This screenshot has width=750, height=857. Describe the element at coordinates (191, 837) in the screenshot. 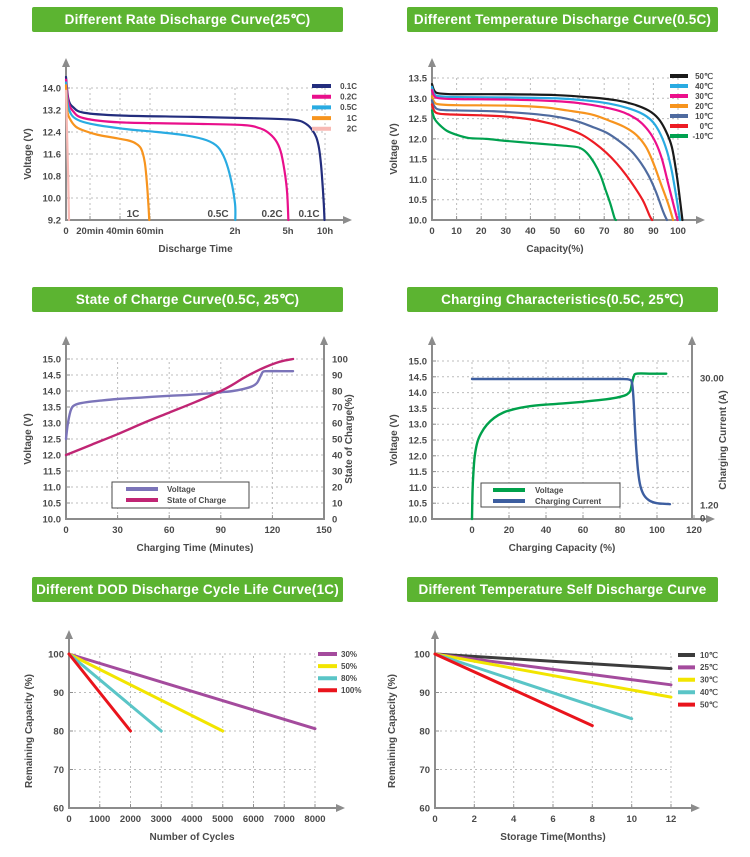

I see `x-axis-title: Number of Cycles` at that location.